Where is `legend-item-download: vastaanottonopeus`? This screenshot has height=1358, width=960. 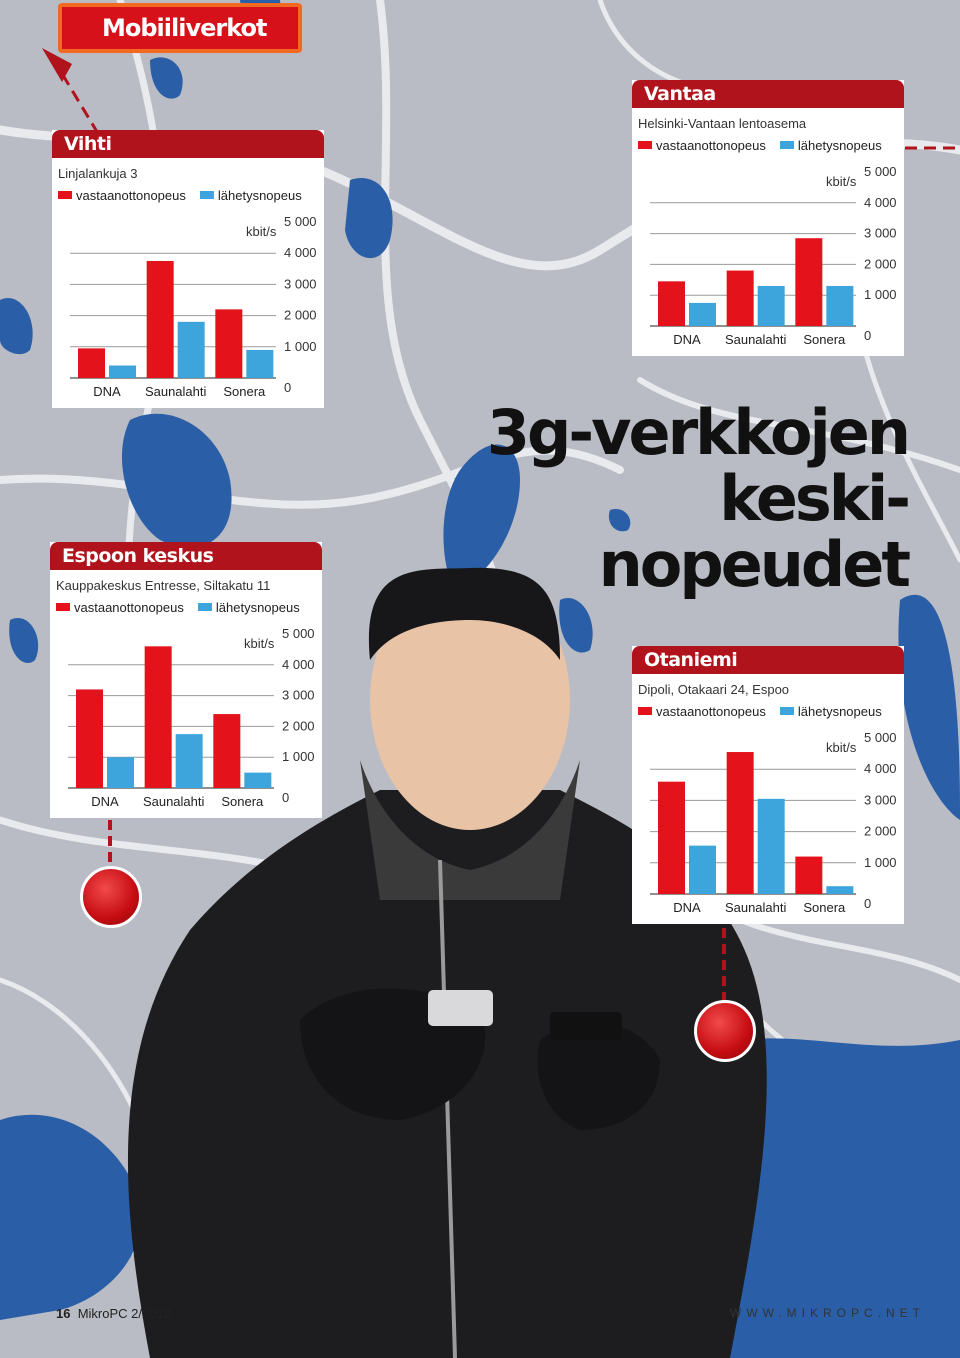
legend-item-download: vastaanottonopeus is located at coordinates (122, 195).